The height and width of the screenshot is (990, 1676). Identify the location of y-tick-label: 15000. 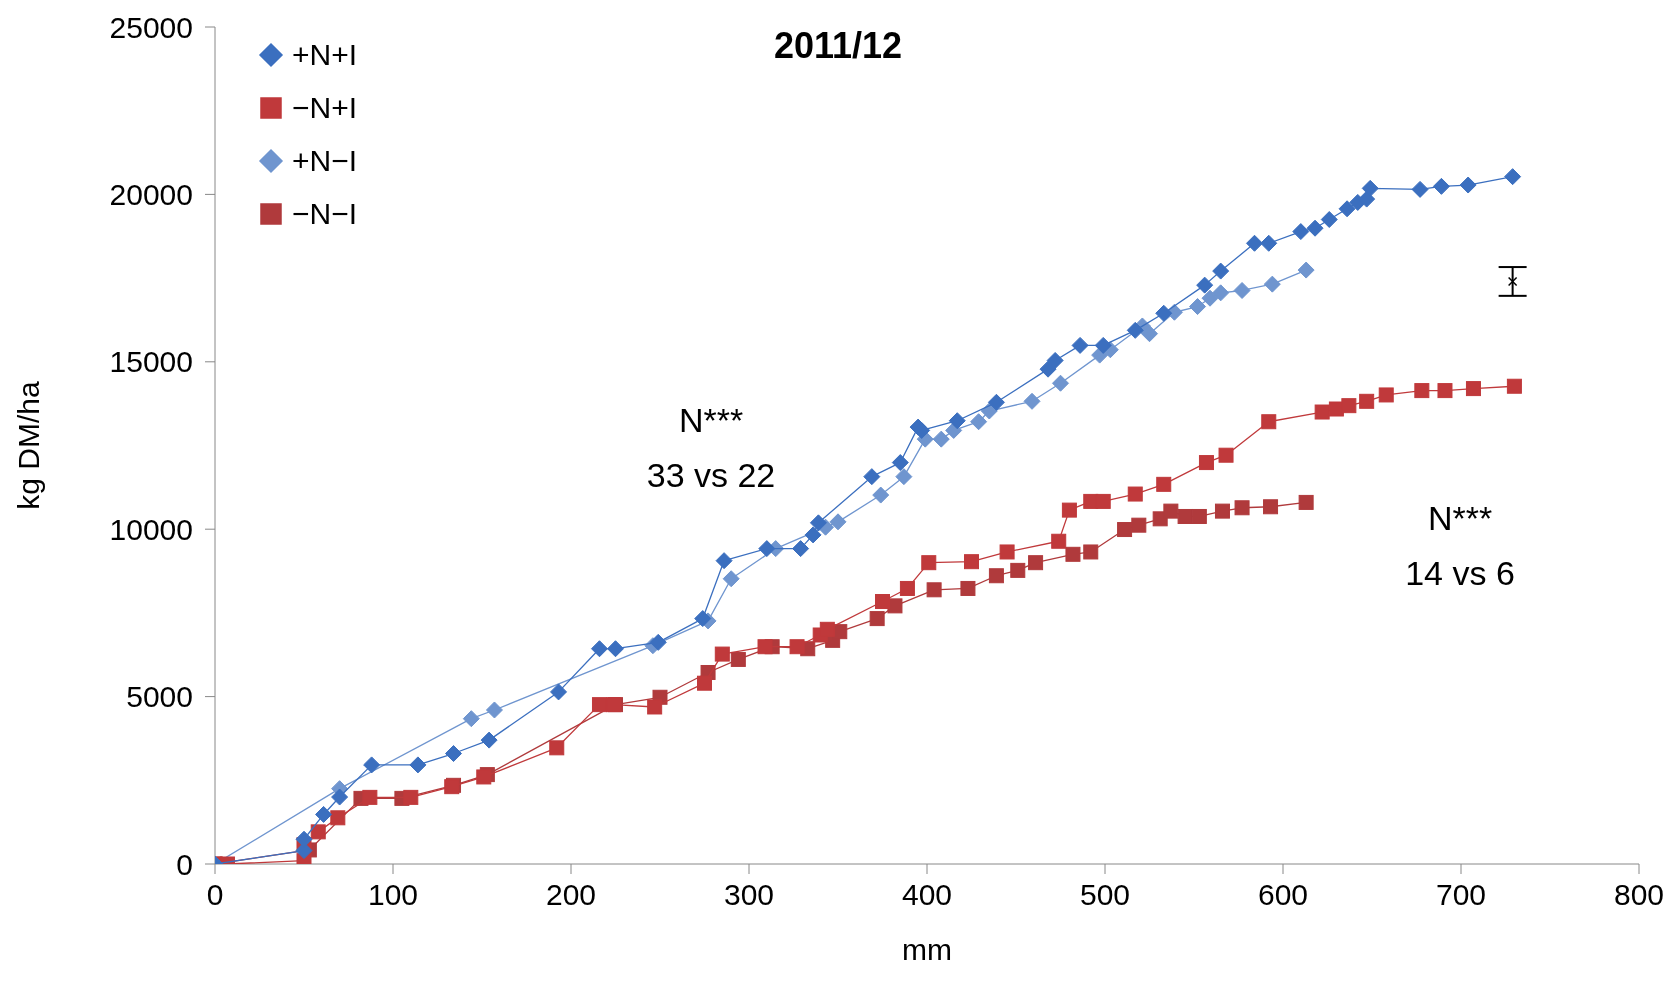
(151, 362).